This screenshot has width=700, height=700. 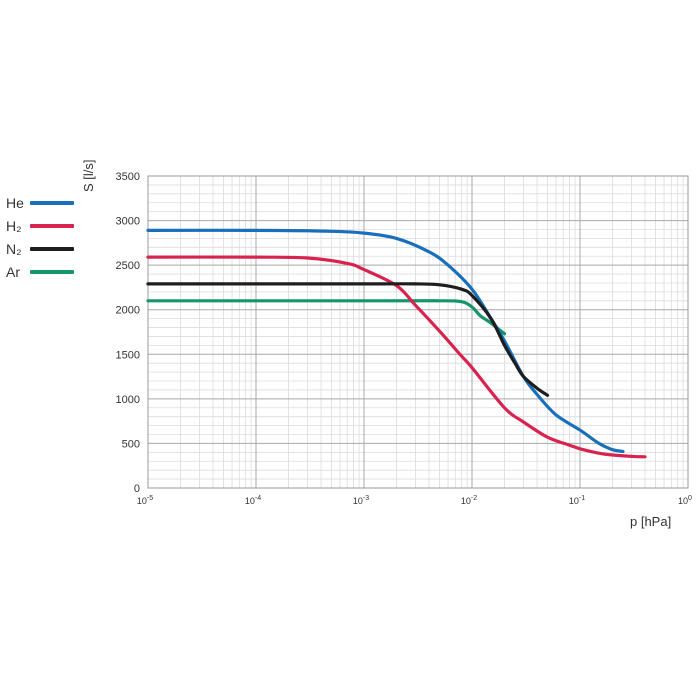 What do you see at coordinates (469, 500) in the screenshot?
I see `x-tick-label: 10⁻²` at bounding box center [469, 500].